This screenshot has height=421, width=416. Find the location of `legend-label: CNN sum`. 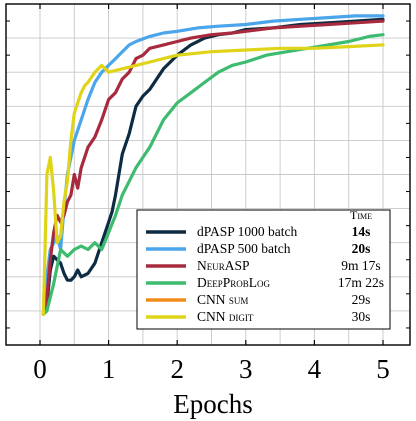

legend-label: CNN sum is located at coordinates (222, 299).